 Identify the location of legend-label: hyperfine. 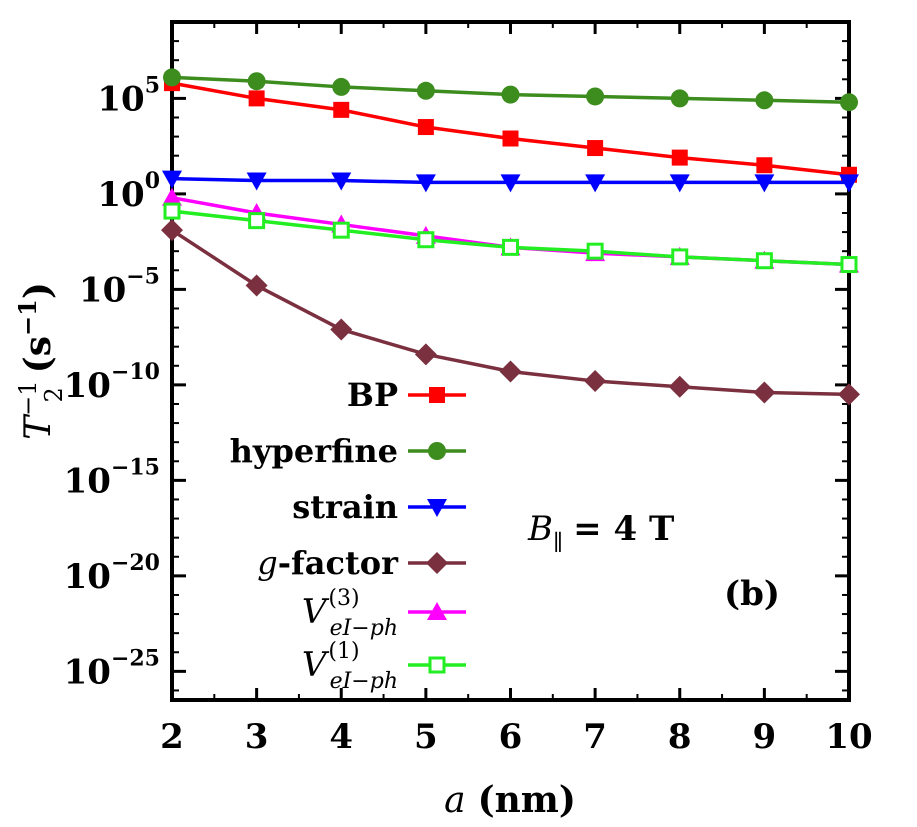
(314, 451).